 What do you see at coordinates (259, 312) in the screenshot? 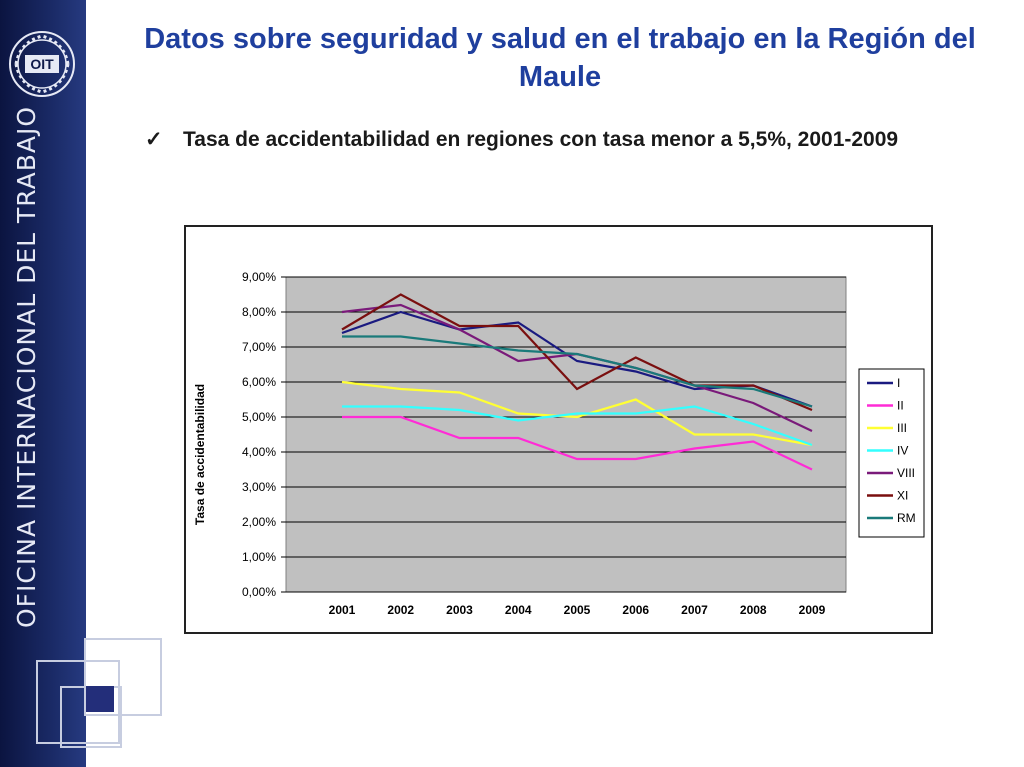
I see `y-tick-label: 8,00%` at bounding box center [259, 312].